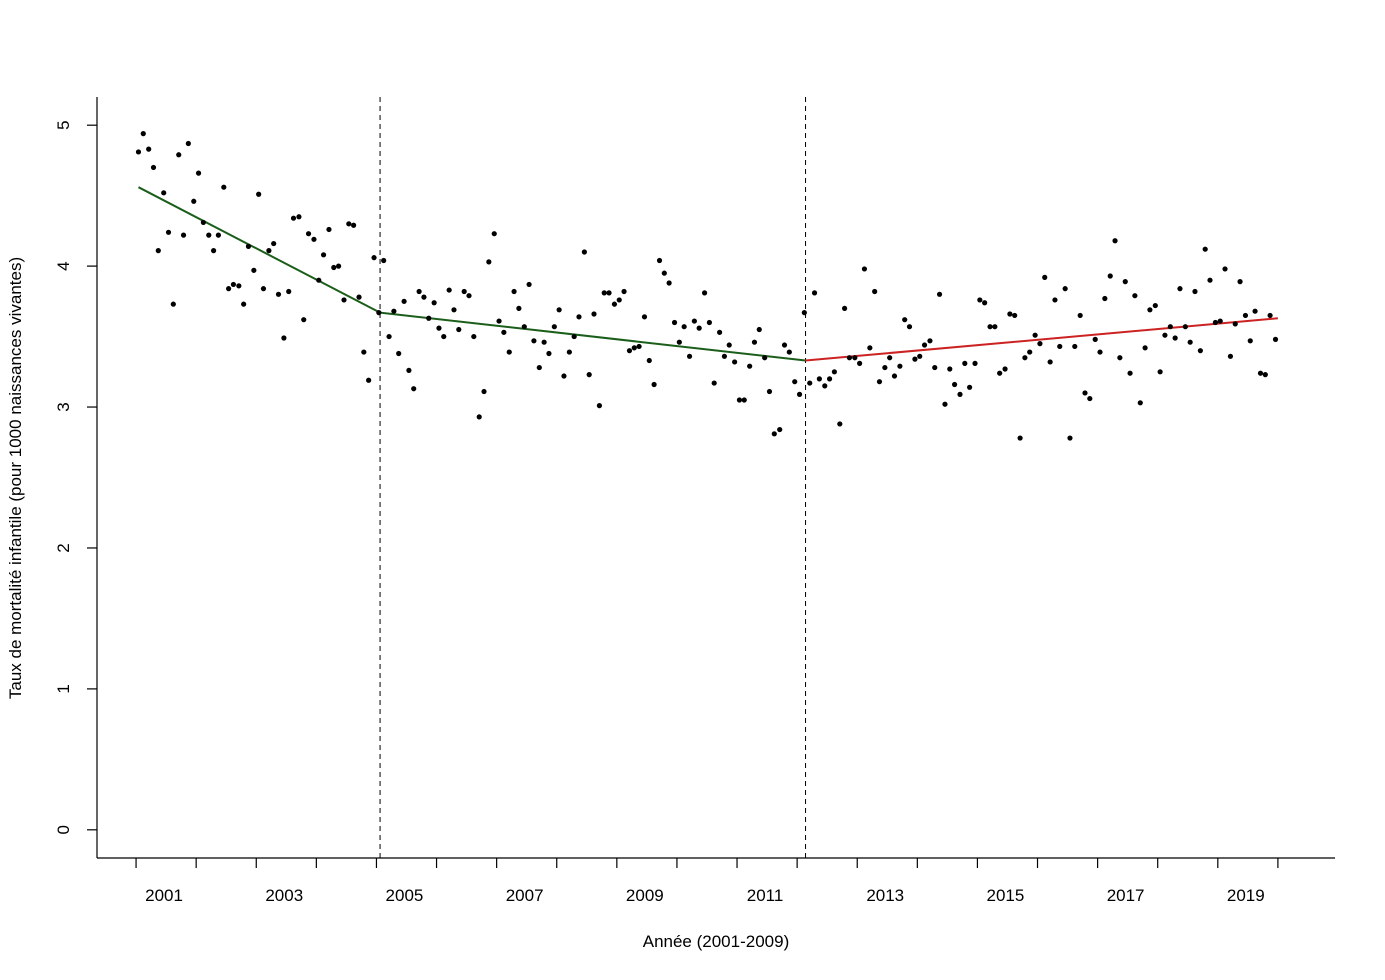  I want to click on trend-segments, so click(708, 274).